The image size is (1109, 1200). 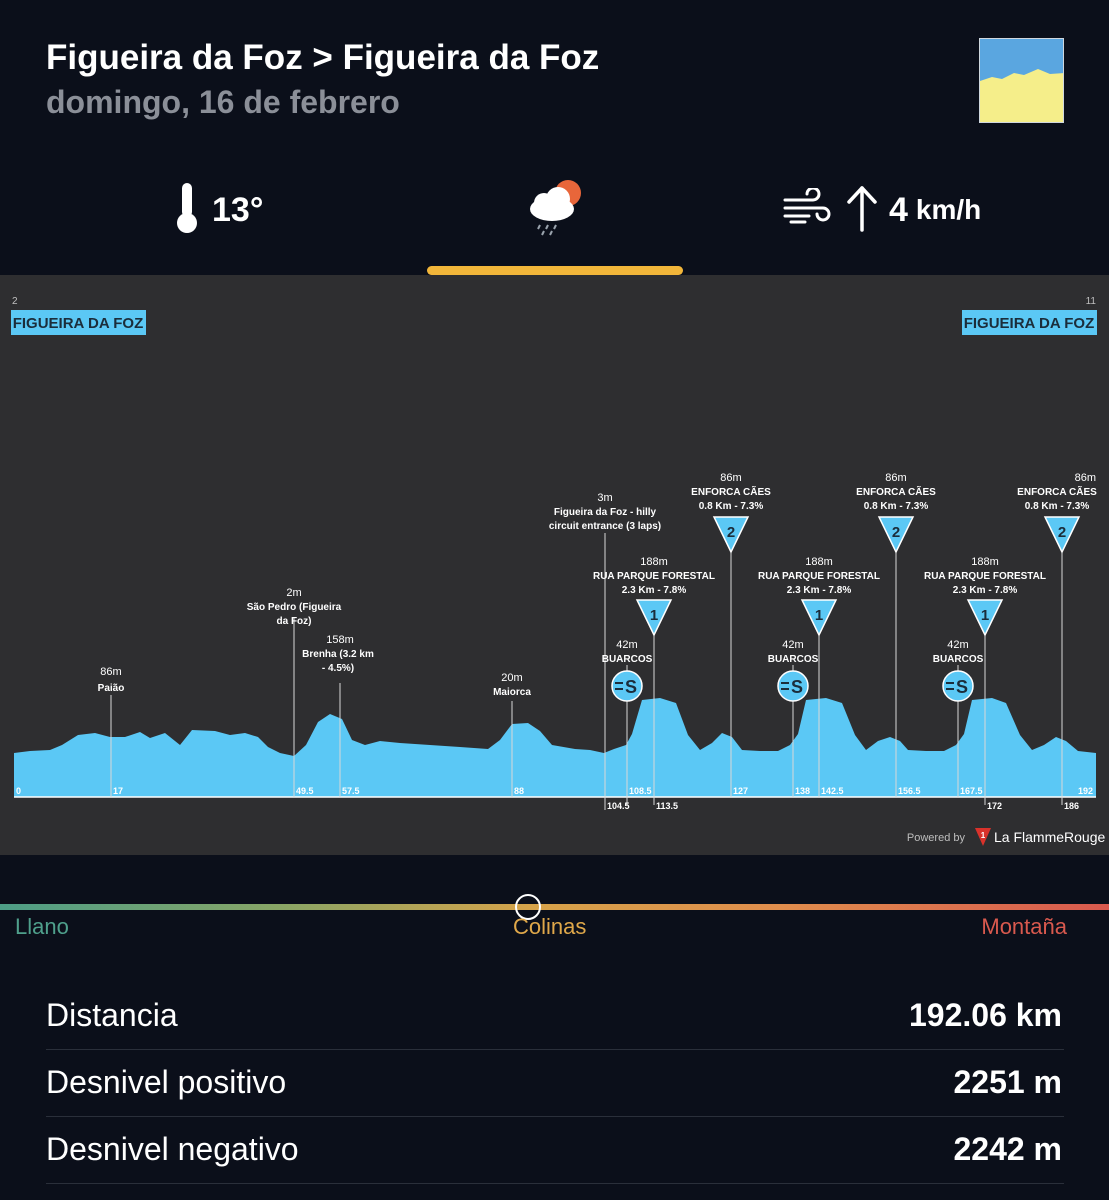 What do you see at coordinates (166, 1082) in the screenshot?
I see `stat-label: Desnivel positivo` at bounding box center [166, 1082].